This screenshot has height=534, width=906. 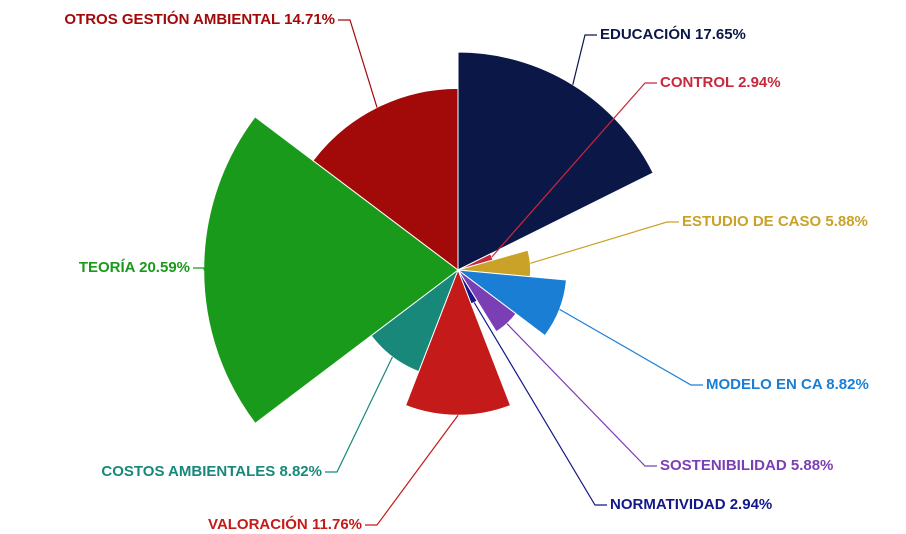 What do you see at coordinates (720, 34) in the screenshot?
I see `value-label: 17.65%` at bounding box center [720, 34].